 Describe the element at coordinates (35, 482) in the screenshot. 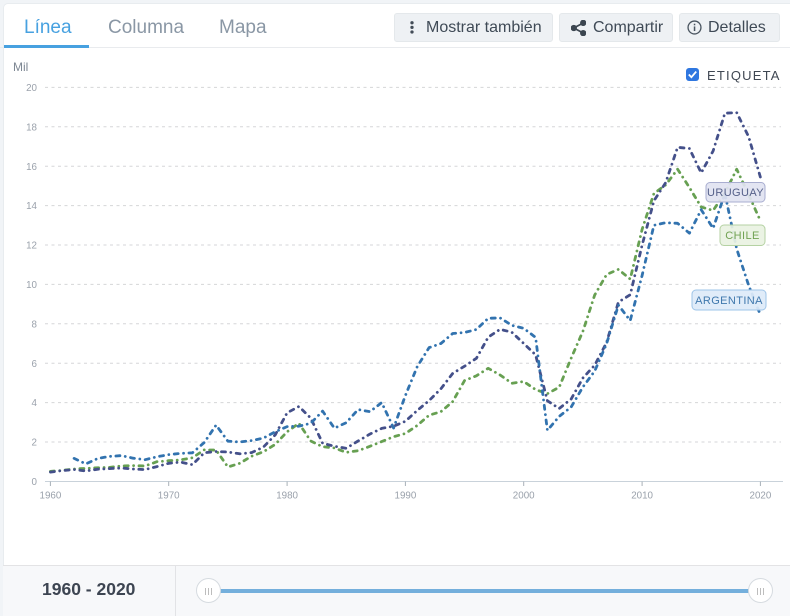

I see `svg-text: 0` at that location.